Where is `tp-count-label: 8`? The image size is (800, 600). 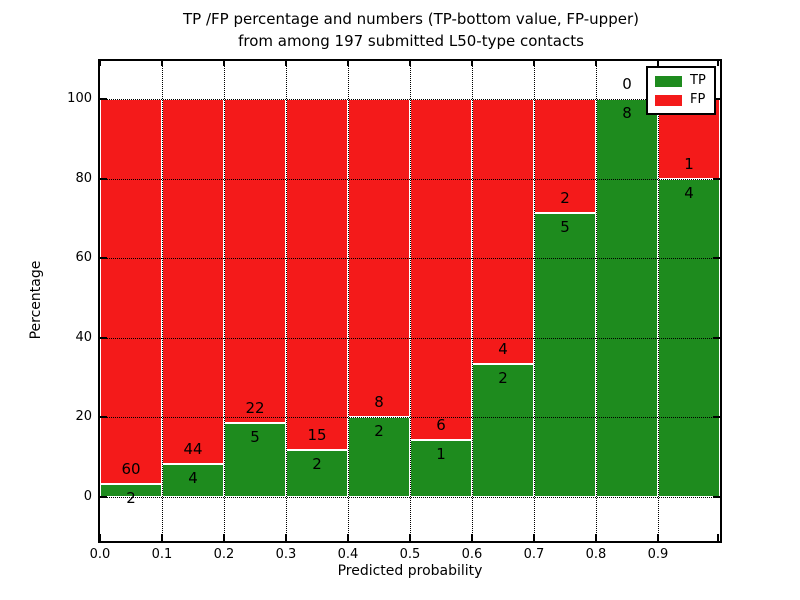 tp-count-label: 8 is located at coordinates (627, 113).